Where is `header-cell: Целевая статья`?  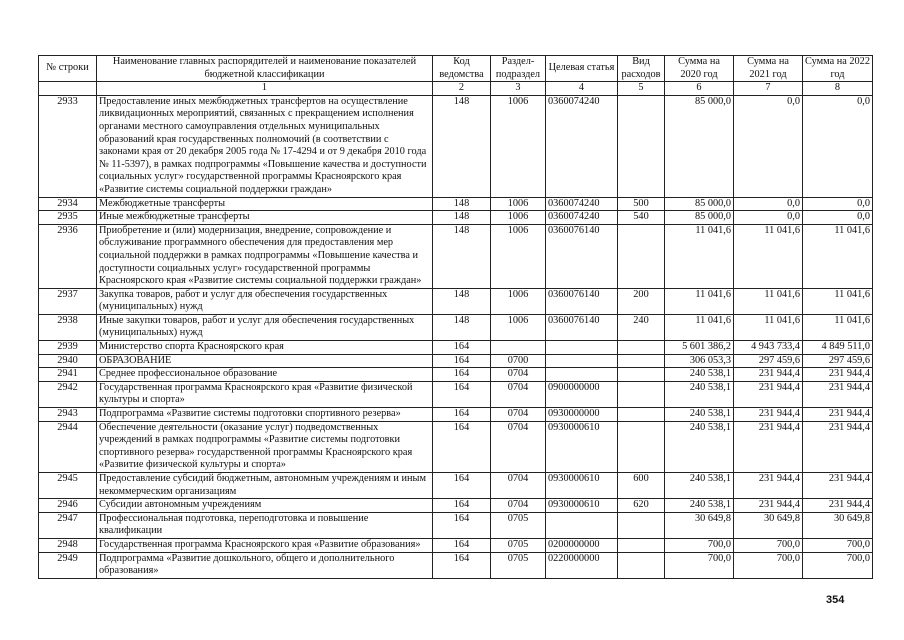
header-cell: Целевая статья is located at coordinates (581, 68).